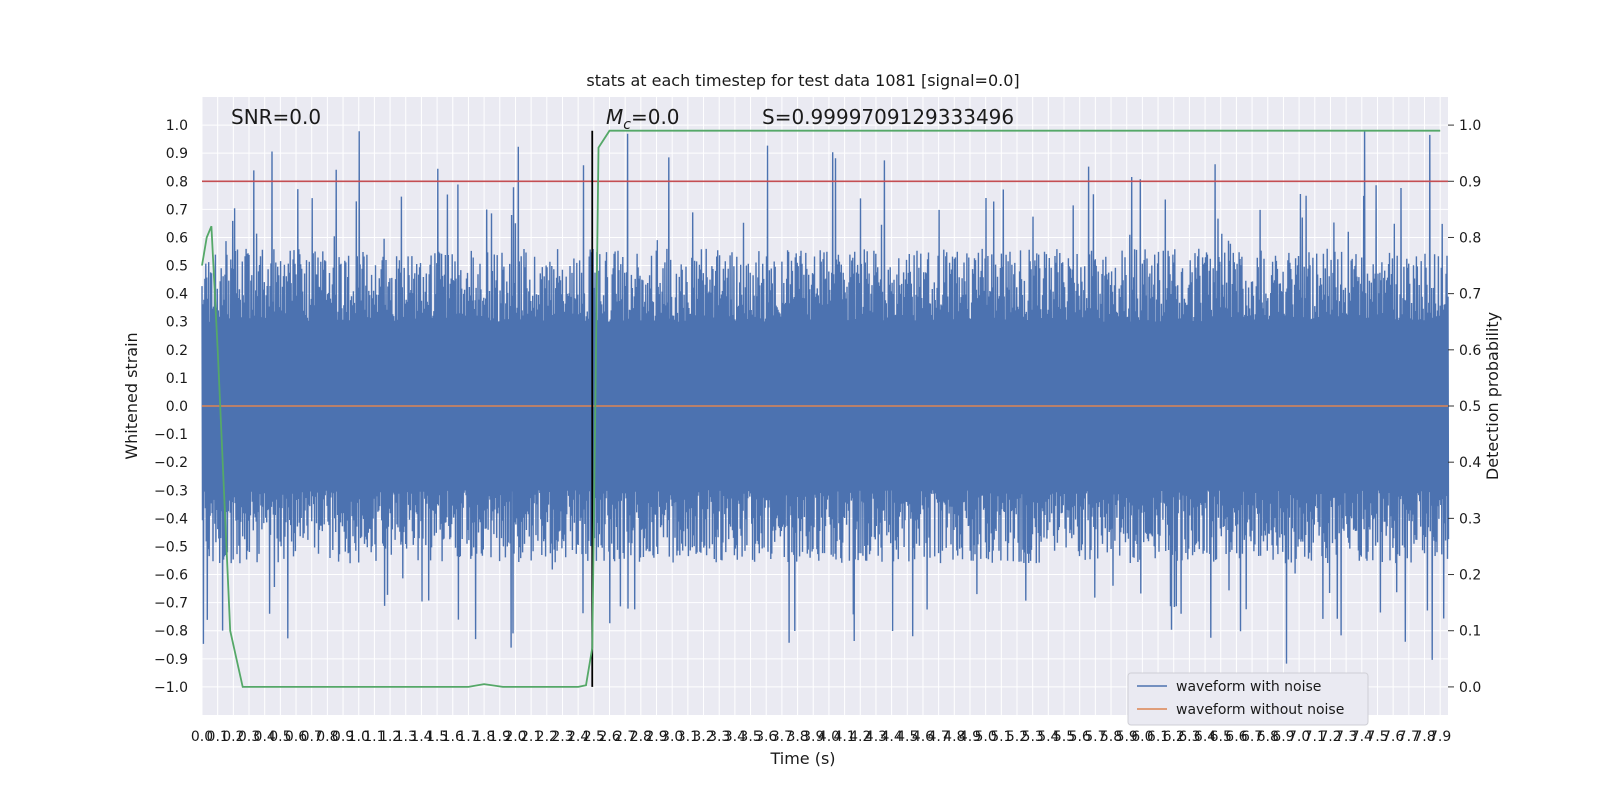  Describe the element at coordinates (1174, 737) in the screenshot. I see `x-tick-label: 6.2` at that location.